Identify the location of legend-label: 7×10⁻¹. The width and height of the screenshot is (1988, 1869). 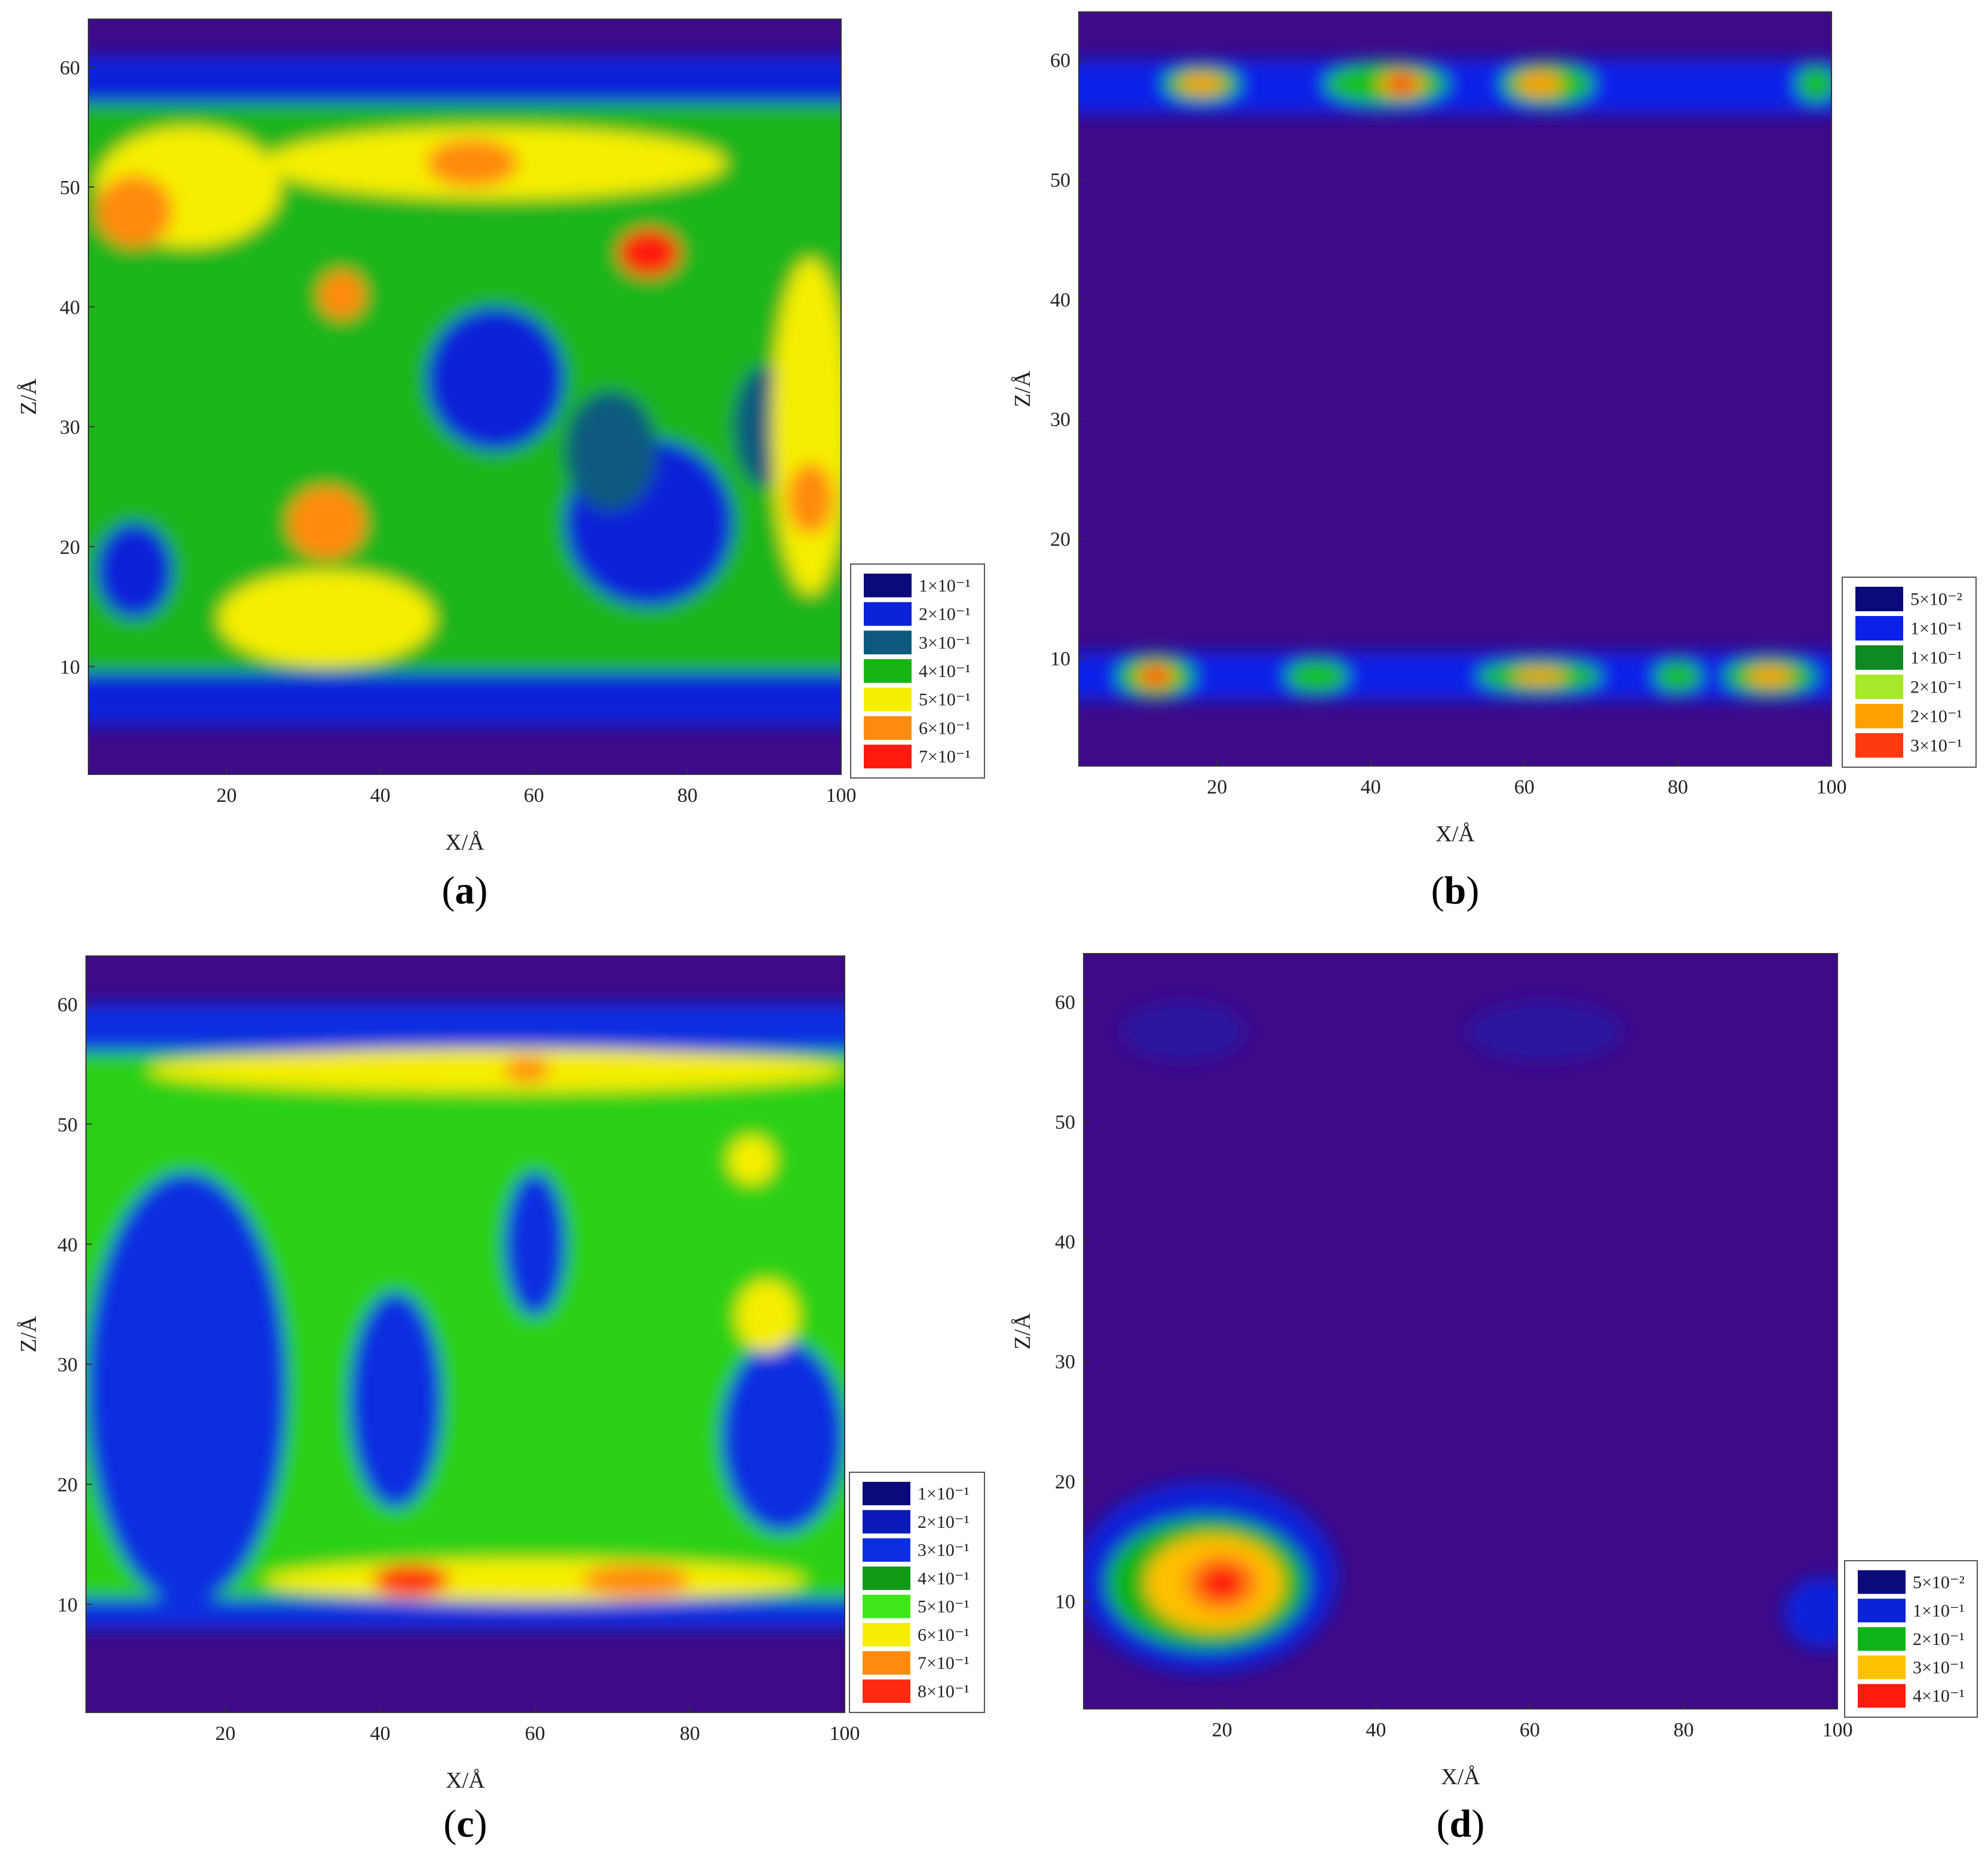
(944, 1663).